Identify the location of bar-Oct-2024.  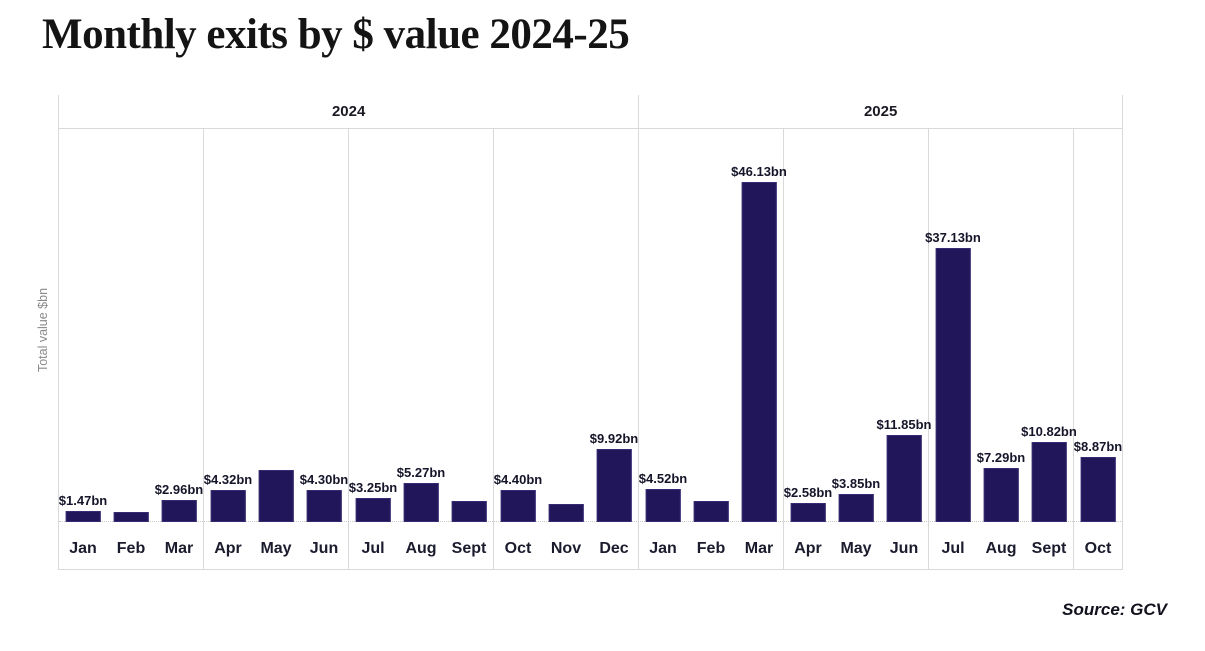
(518, 505).